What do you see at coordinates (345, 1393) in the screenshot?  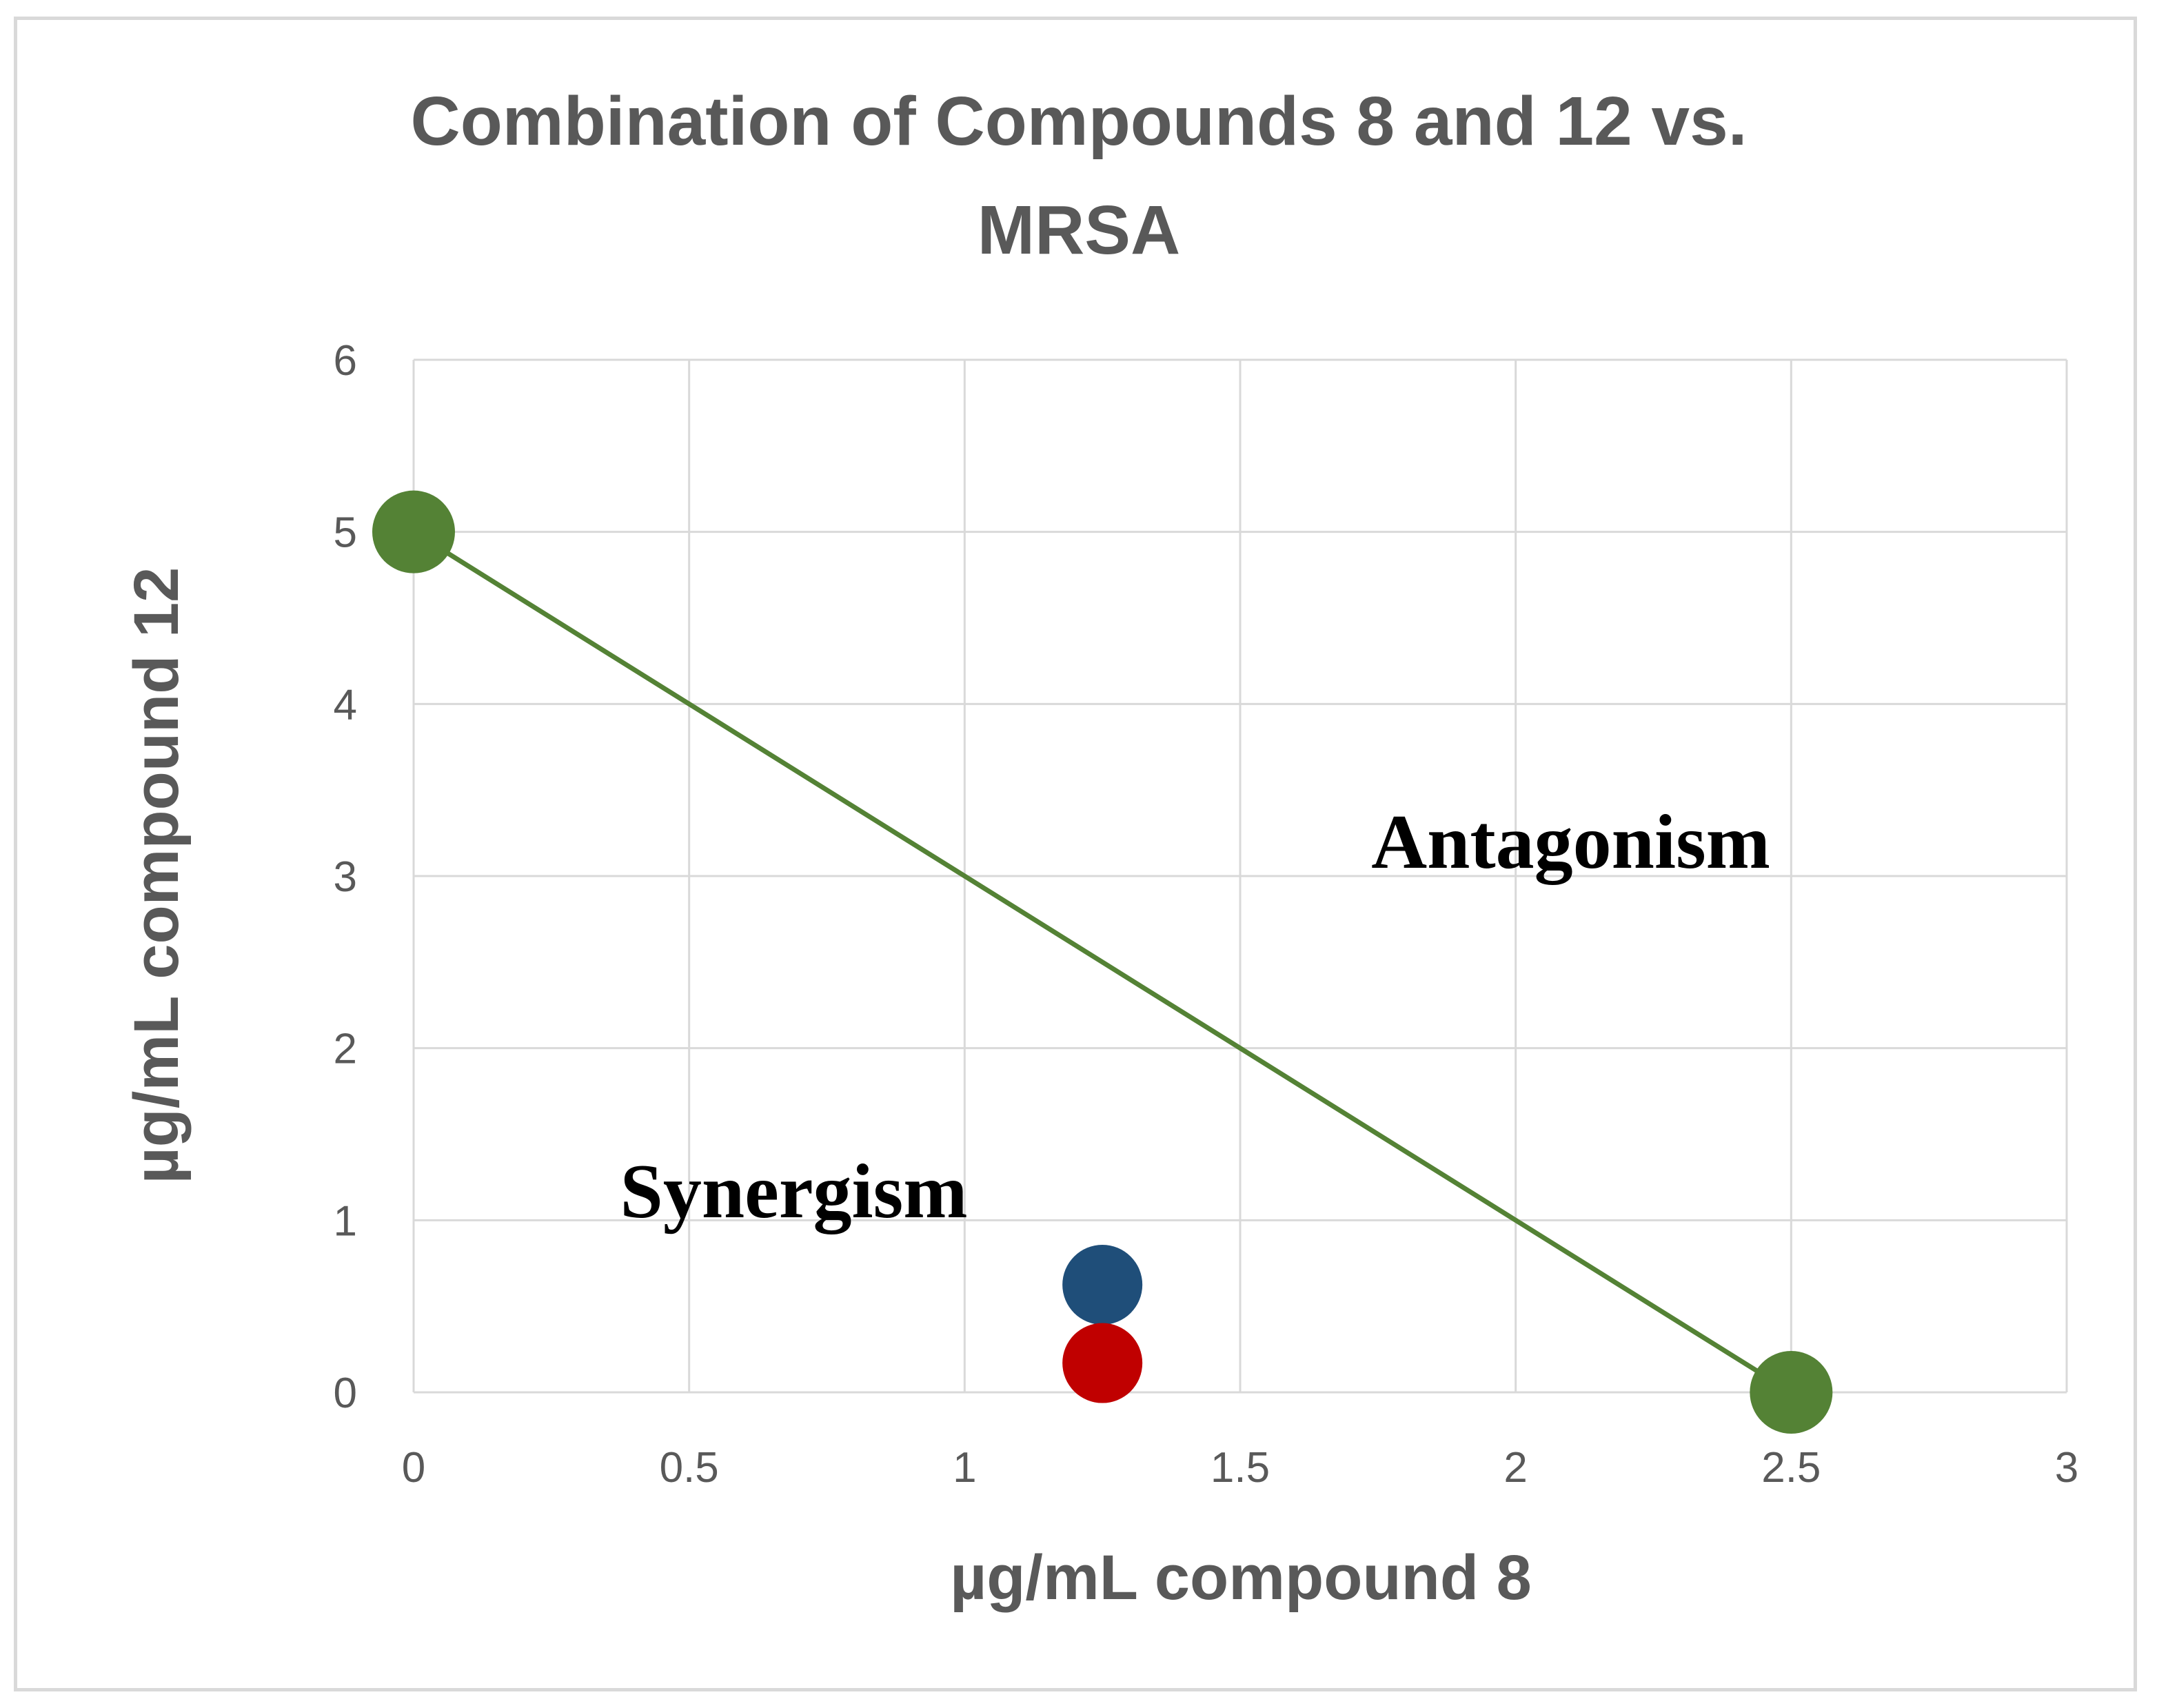 I see `y-tick-label: 0` at bounding box center [345, 1393].